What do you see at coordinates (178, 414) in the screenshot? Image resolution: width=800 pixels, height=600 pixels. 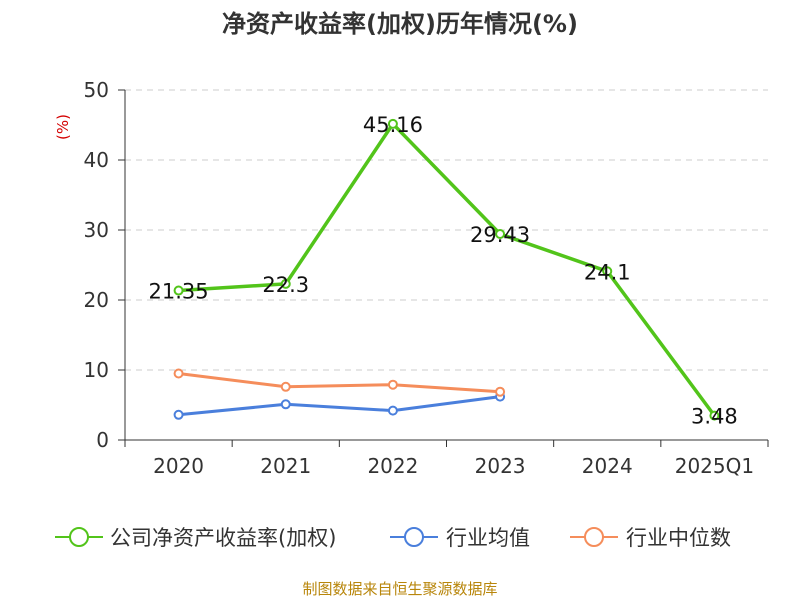 I see `series-point-1-2020` at bounding box center [178, 414].